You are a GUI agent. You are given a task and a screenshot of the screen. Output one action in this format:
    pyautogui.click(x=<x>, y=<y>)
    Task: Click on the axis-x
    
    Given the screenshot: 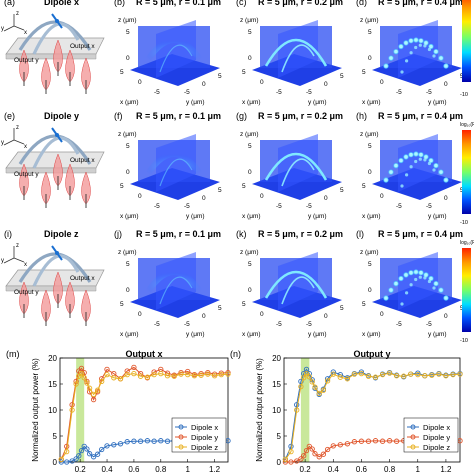 What is the action you would take?
    pyautogui.click(x=19, y=28)
    